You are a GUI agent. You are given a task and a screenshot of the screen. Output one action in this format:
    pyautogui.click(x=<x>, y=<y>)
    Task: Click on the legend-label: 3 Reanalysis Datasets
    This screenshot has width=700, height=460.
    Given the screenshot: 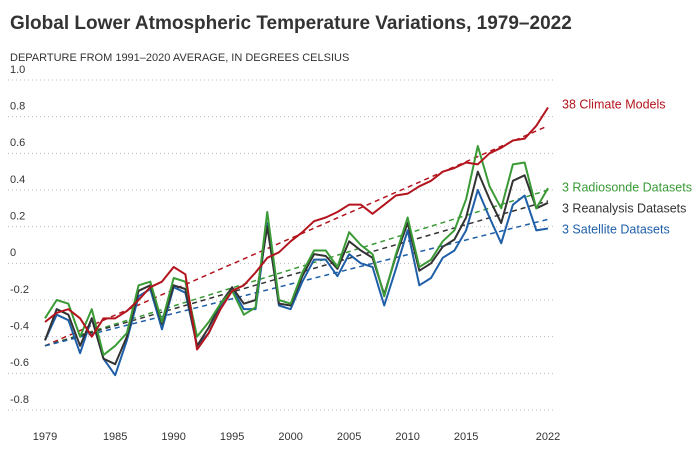 What is the action you would take?
    pyautogui.click(x=624, y=208)
    